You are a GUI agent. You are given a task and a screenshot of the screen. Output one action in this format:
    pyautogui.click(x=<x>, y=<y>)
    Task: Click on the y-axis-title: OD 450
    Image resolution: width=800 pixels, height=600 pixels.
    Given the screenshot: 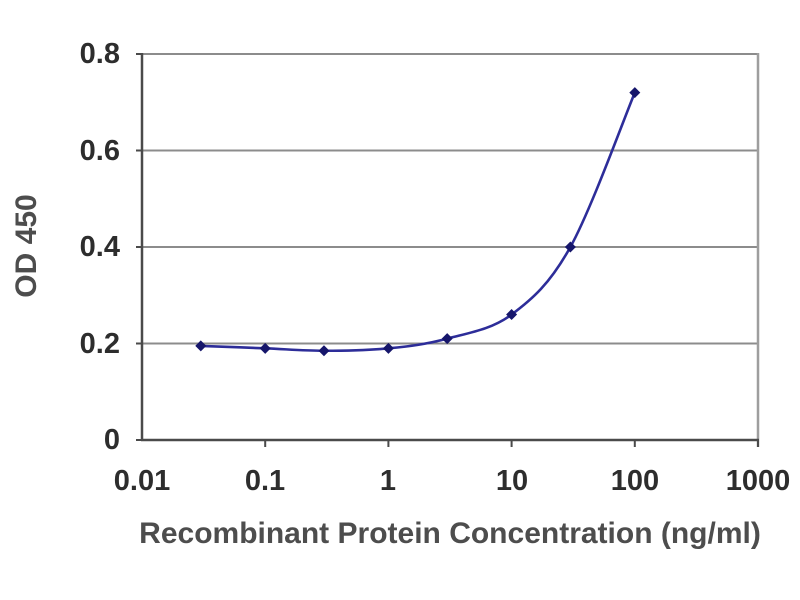 What is the action you would take?
    pyautogui.click(x=26, y=246)
    